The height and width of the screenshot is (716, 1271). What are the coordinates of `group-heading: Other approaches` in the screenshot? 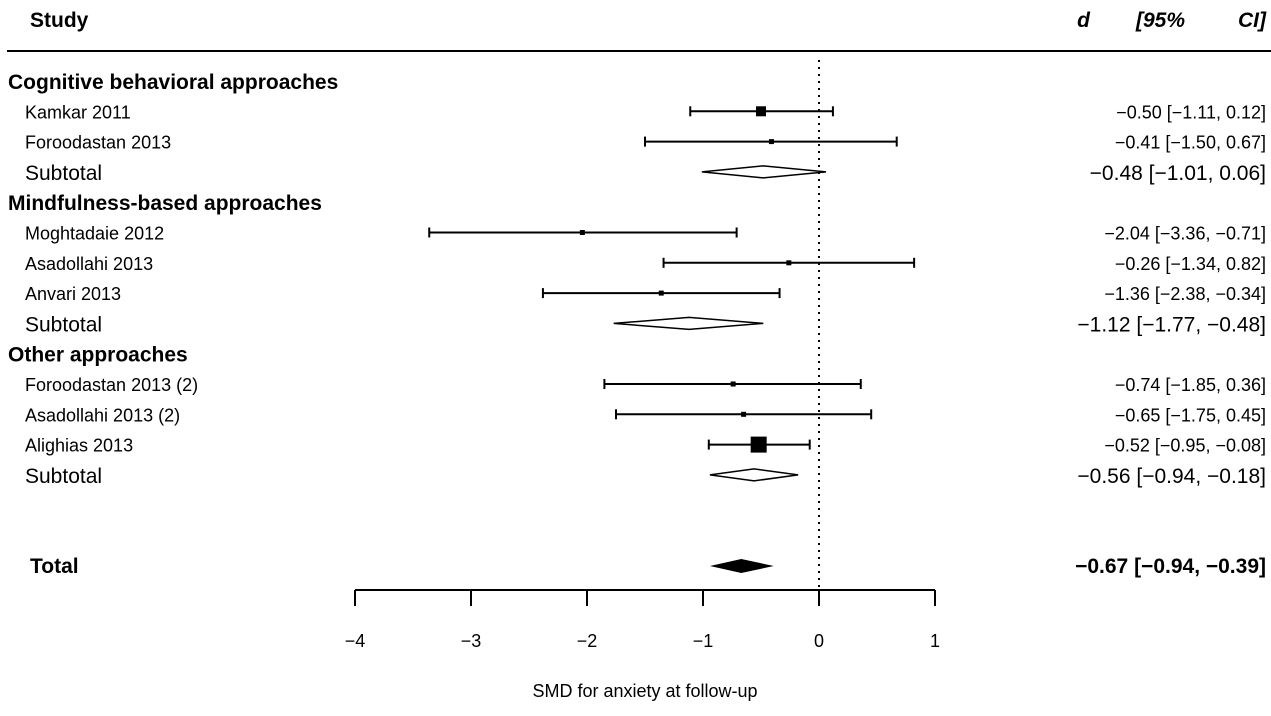 It's located at (98, 355).